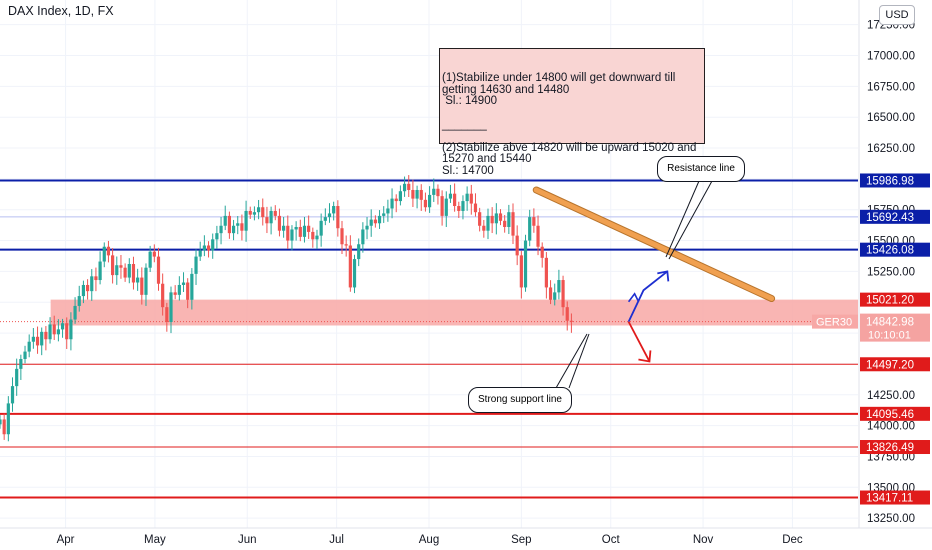 Image resolution: width=932 pixels, height=550 pixels. What do you see at coordinates (66, 540) in the screenshot?
I see `x-tick-label: Apr` at bounding box center [66, 540].